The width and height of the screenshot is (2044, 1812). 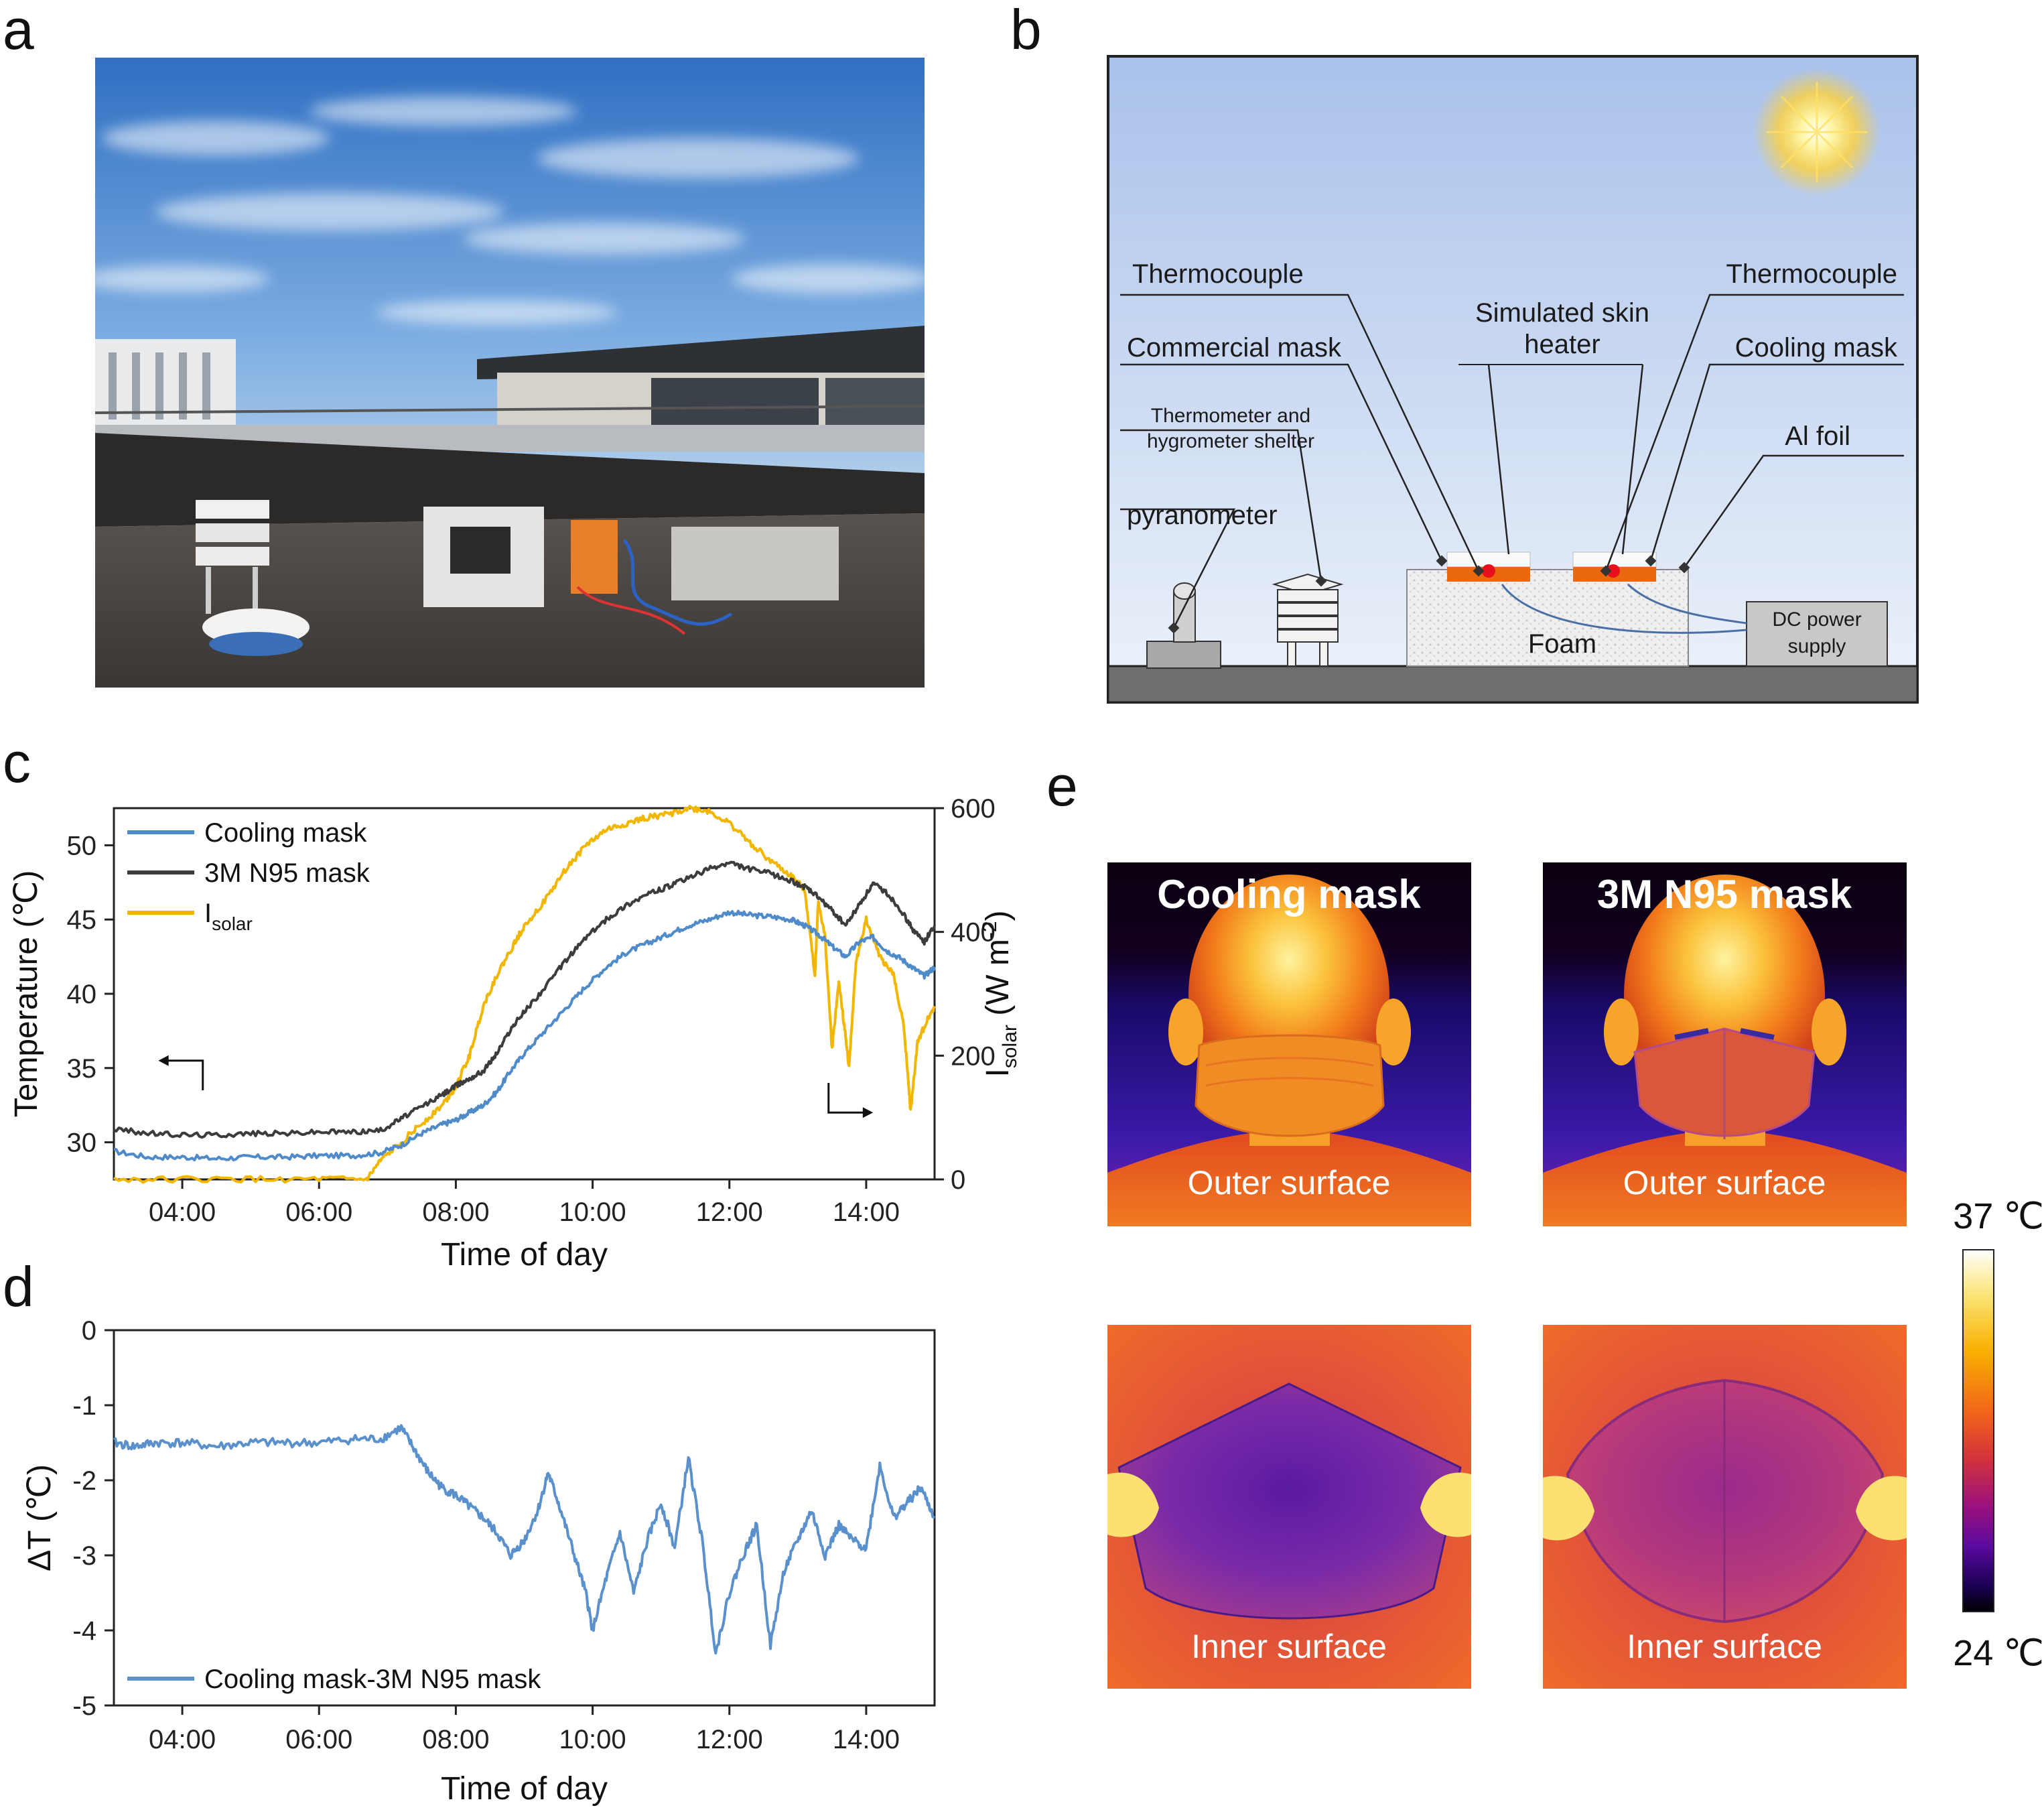 I want to click on thermal-inner-cooling: Inner surface, so click(x=1289, y=1507).